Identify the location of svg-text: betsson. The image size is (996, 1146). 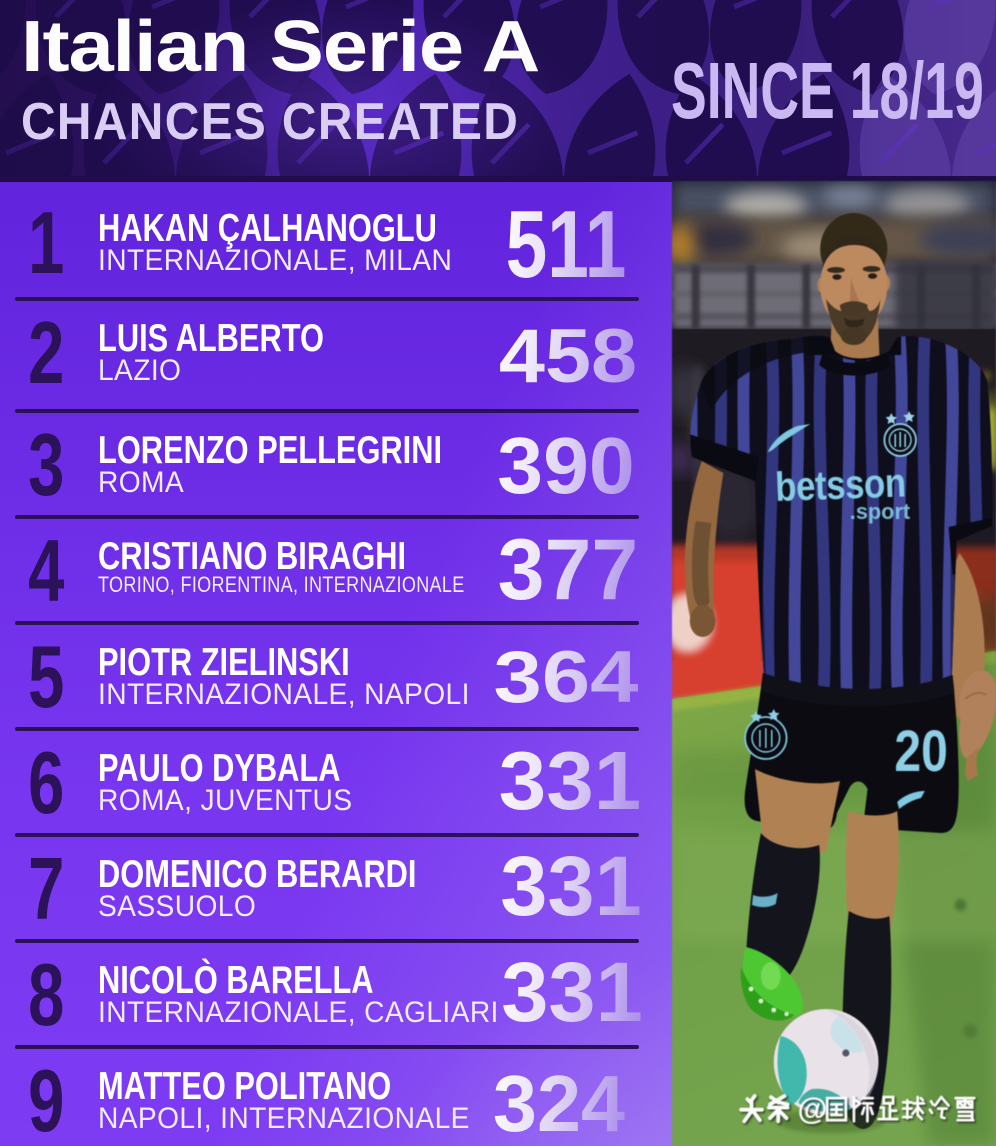
(840, 486).